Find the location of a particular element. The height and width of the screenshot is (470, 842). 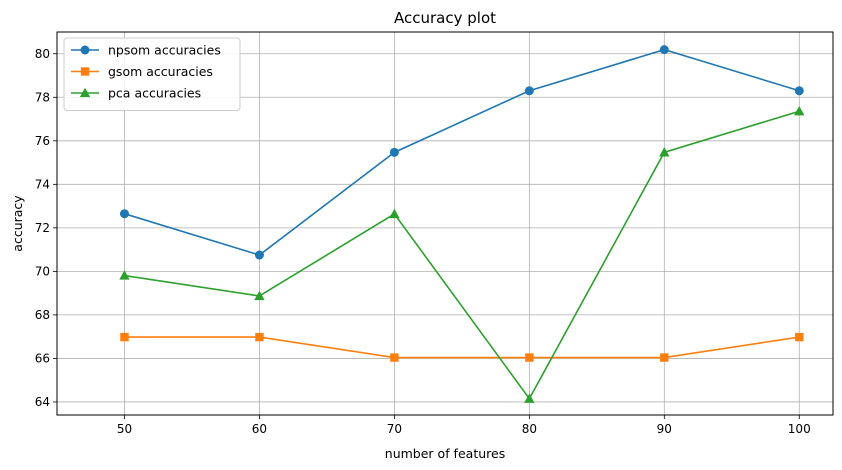

series-line is located at coordinates (462, 347).